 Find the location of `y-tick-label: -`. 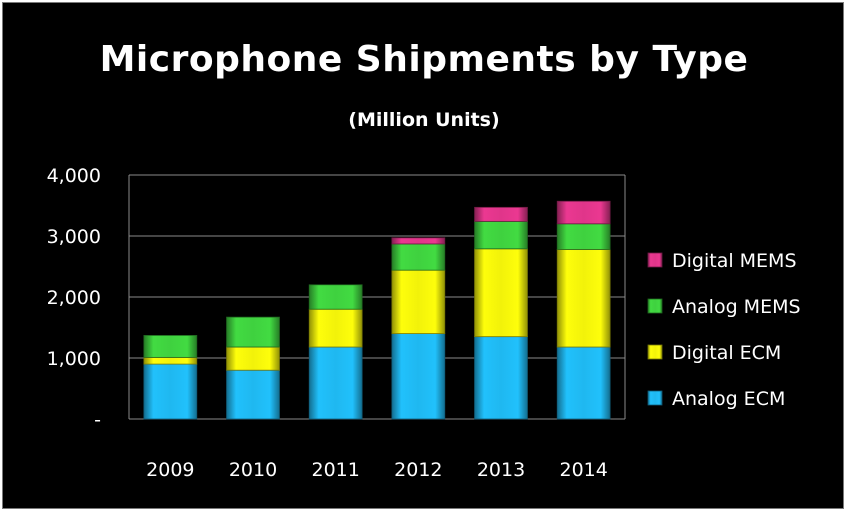

y-tick-label: - is located at coordinates (97, 420).